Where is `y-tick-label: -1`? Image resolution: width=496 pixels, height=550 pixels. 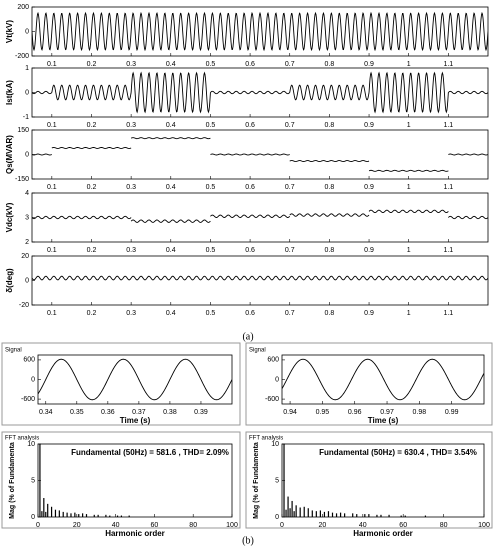 y-tick-label: -1 is located at coordinates (26, 117).